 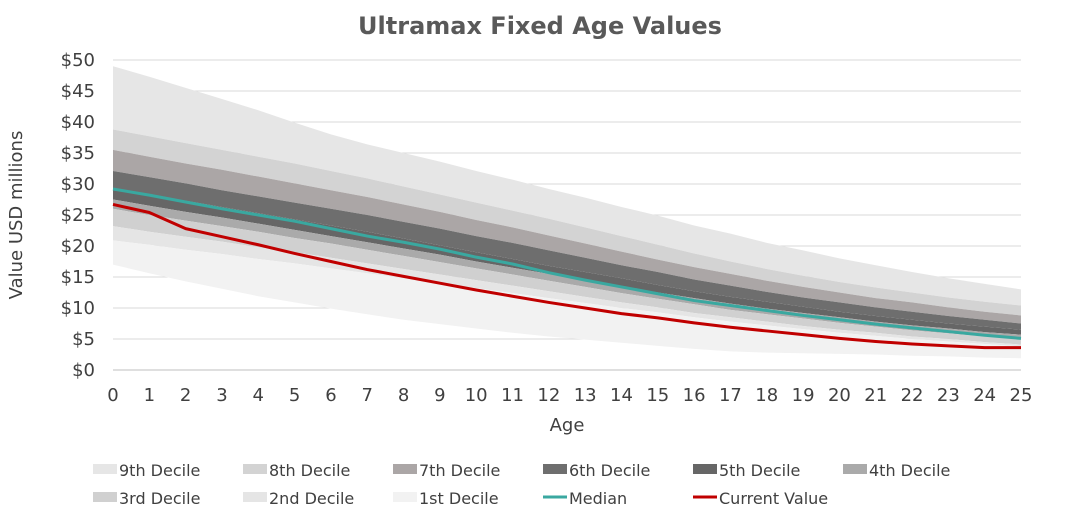 What do you see at coordinates (311, 498) in the screenshot?
I see `legend-label: 2nd Decile` at bounding box center [311, 498].